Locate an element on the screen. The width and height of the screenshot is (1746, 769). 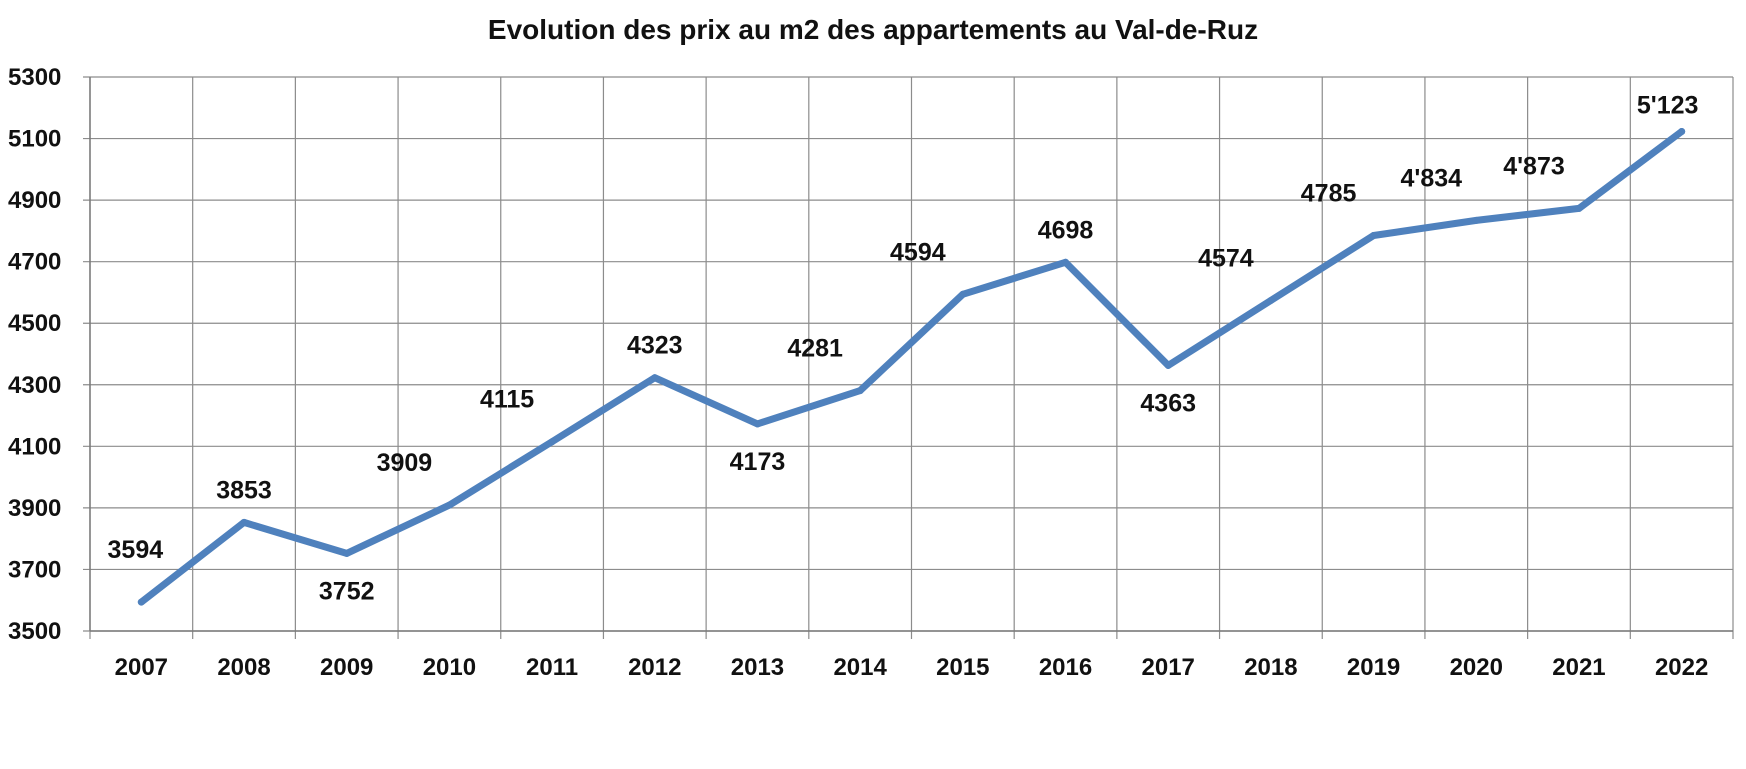
data-label: 4594 is located at coordinates (918, 252).